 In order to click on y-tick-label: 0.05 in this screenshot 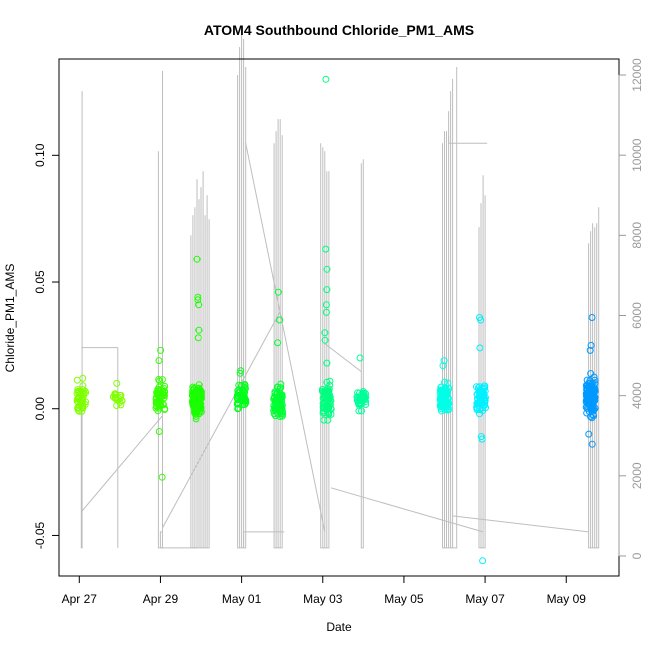, I will do `click(40, 282)`.